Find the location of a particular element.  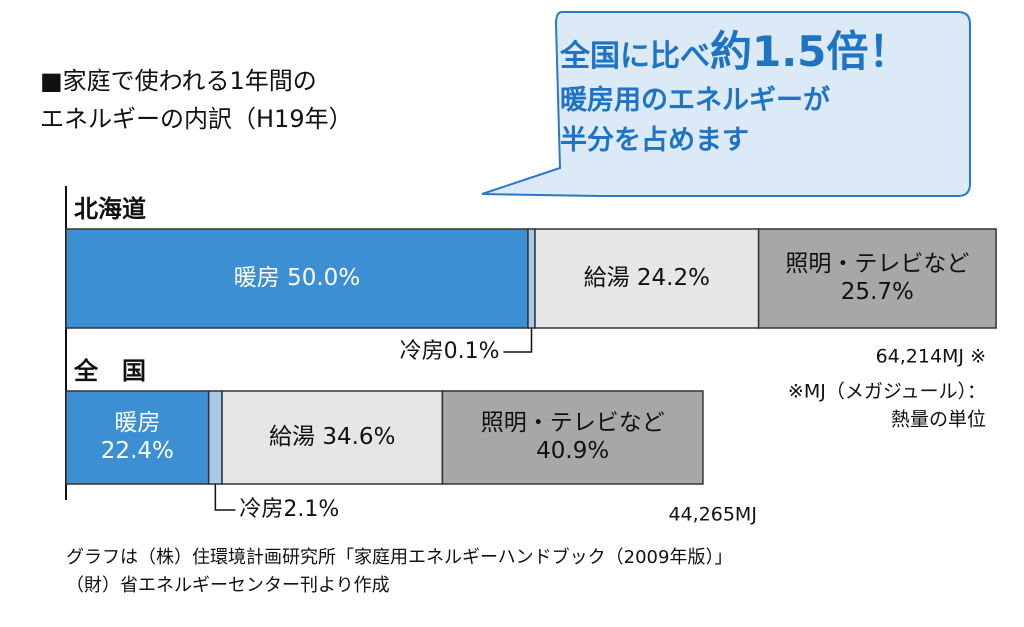

callout-text: 全国に比べ約1.5倍！ 暖房用のエネルギーが 半分を占めます is located at coordinates (760, 94).